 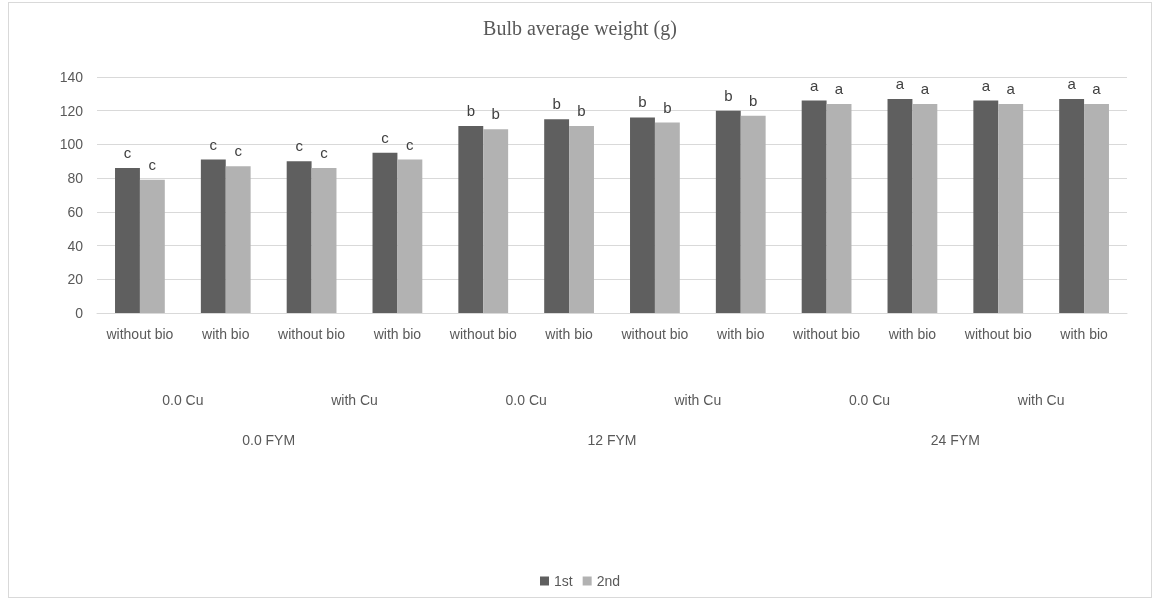 I want to click on y-tick-label: 40, so click(x=75, y=245).